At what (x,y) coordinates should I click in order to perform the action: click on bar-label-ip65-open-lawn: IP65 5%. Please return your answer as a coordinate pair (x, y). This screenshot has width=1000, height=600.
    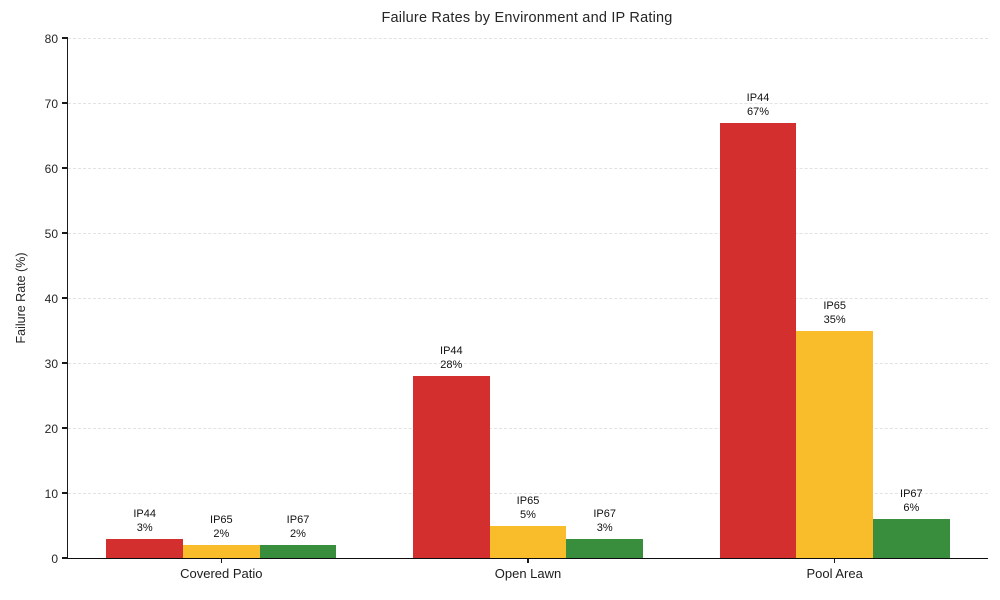
    Looking at the image, I should click on (528, 508).